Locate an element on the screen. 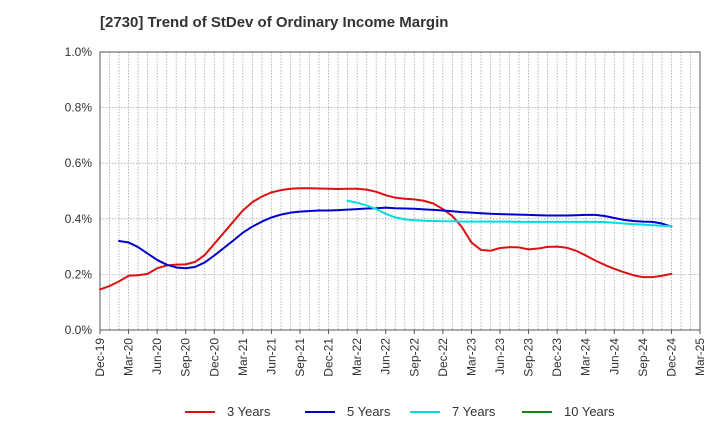 The image size is (720, 440). x-tick-label: Dec-22 is located at coordinates (443, 357).